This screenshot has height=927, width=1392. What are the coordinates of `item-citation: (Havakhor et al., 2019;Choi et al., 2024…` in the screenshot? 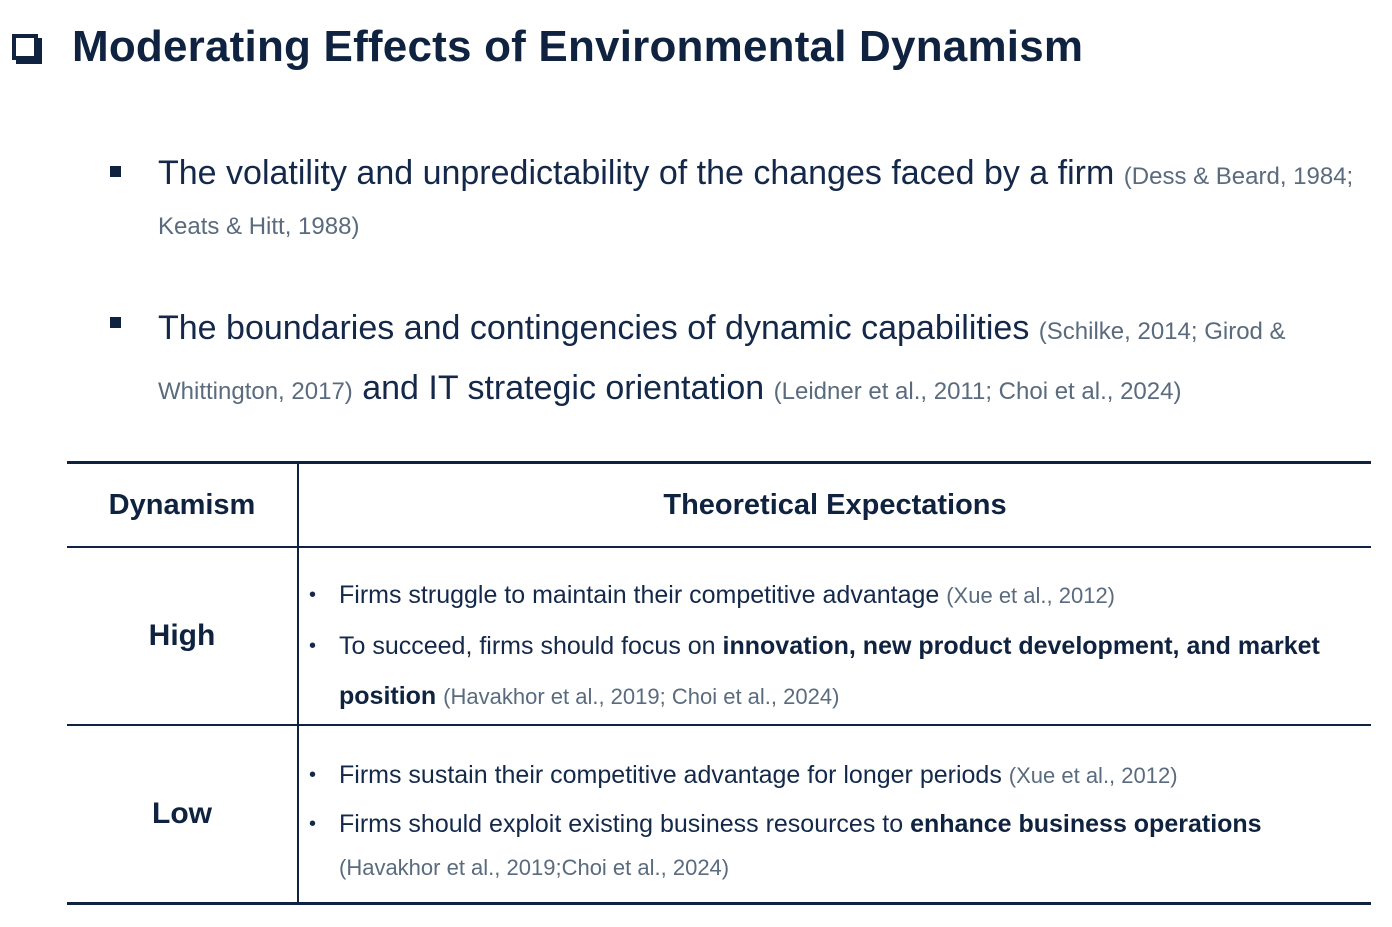 It's located at (534, 867).